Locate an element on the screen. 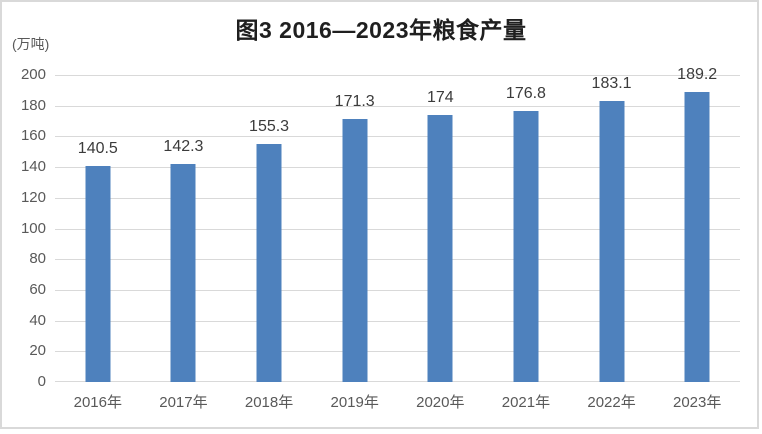 The width and height of the screenshot is (762, 434). bar-value-label: 171.3 is located at coordinates (354, 101).